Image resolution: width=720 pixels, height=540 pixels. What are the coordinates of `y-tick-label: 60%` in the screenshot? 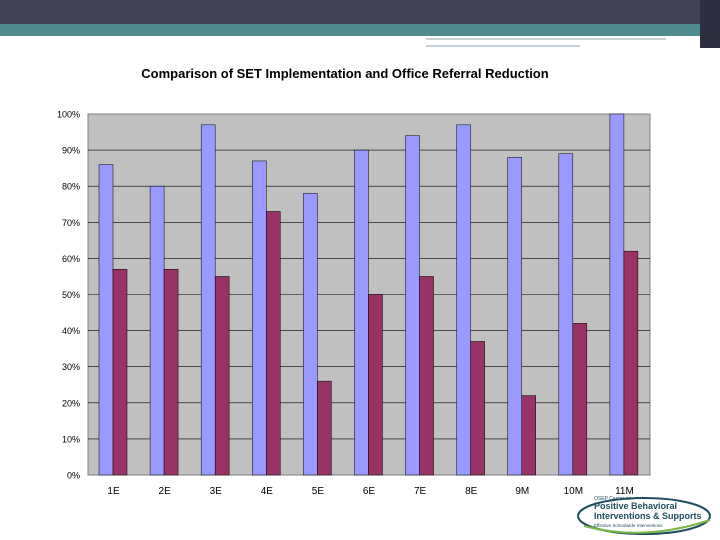 It's located at (71, 259).